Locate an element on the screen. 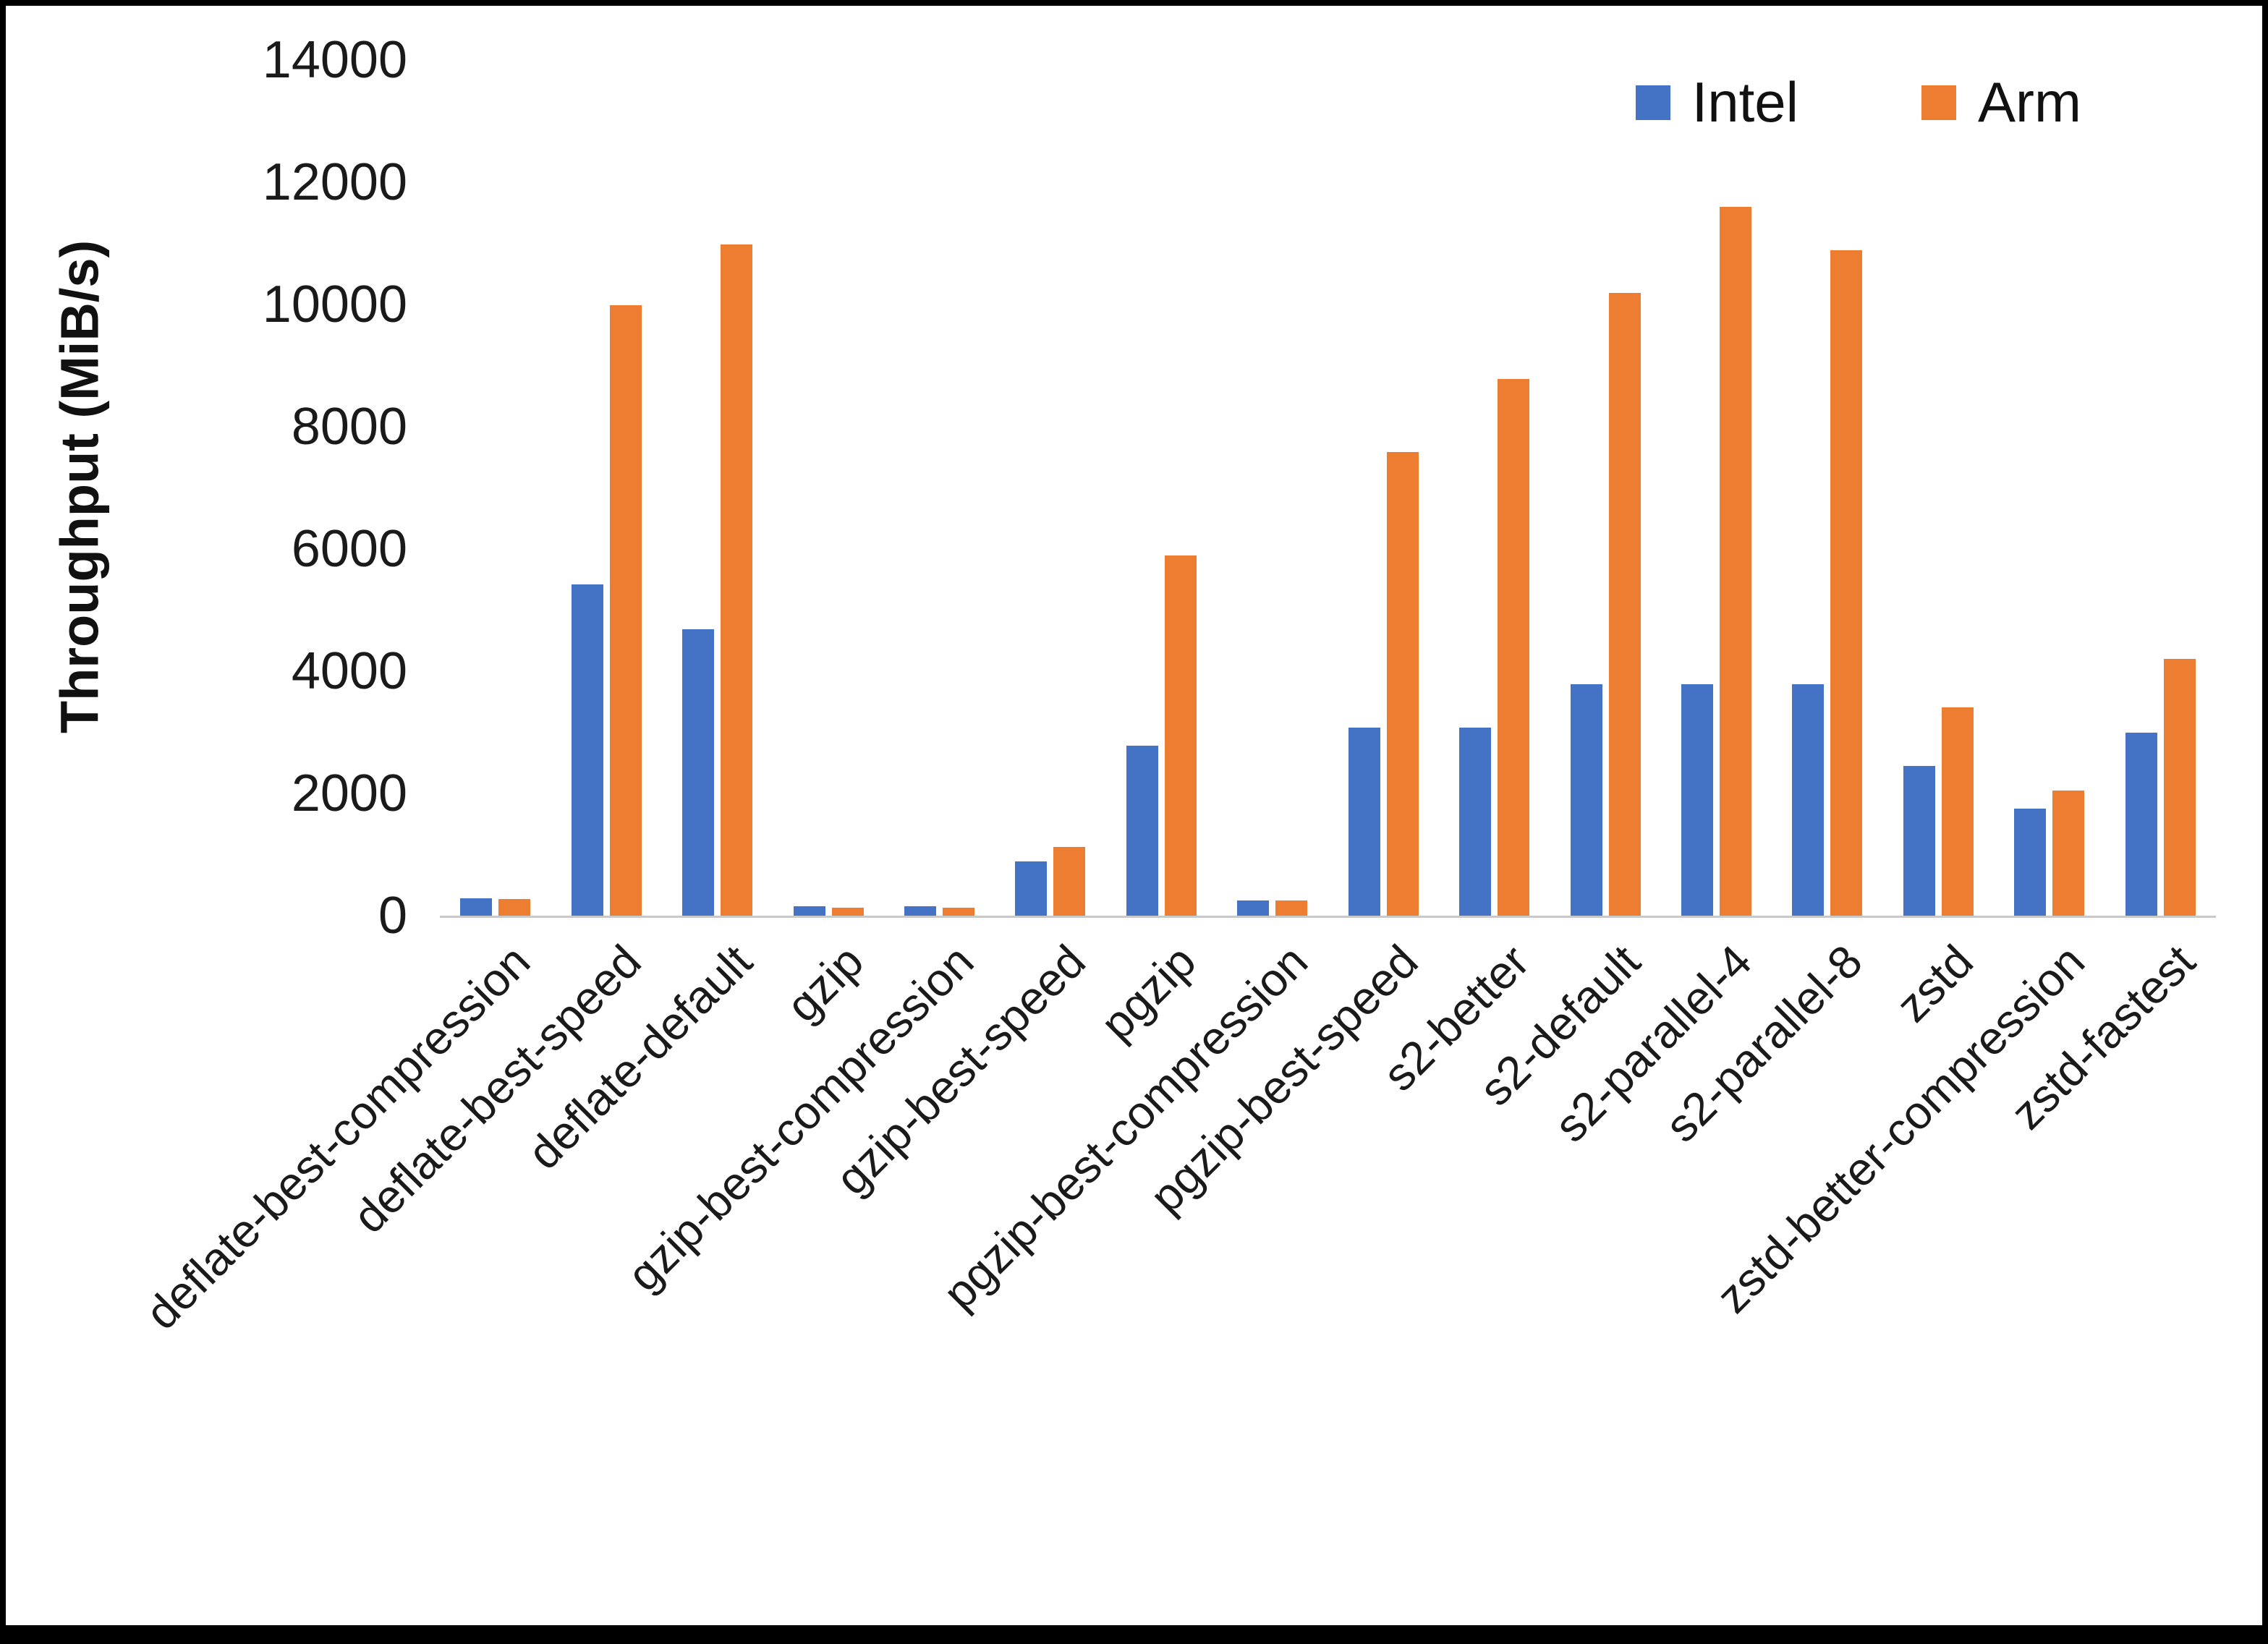 The height and width of the screenshot is (1644, 2268). bar-arm-deflate-default is located at coordinates (736, 580).